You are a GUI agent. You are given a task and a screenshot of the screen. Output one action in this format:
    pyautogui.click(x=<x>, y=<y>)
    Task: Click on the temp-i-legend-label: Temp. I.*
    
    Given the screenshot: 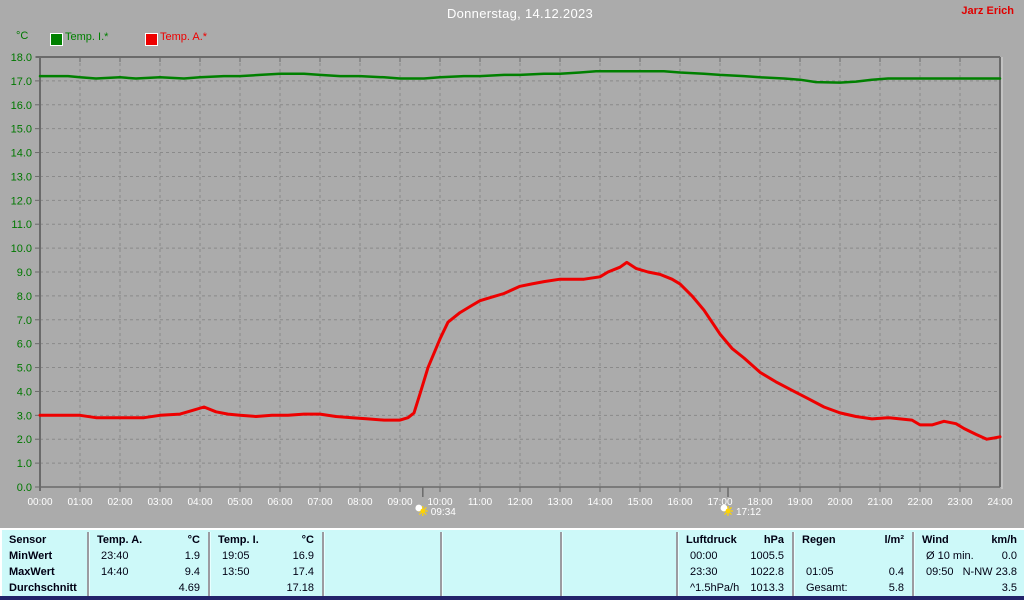 What is the action you would take?
    pyautogui.click(x=87, y=37)
    